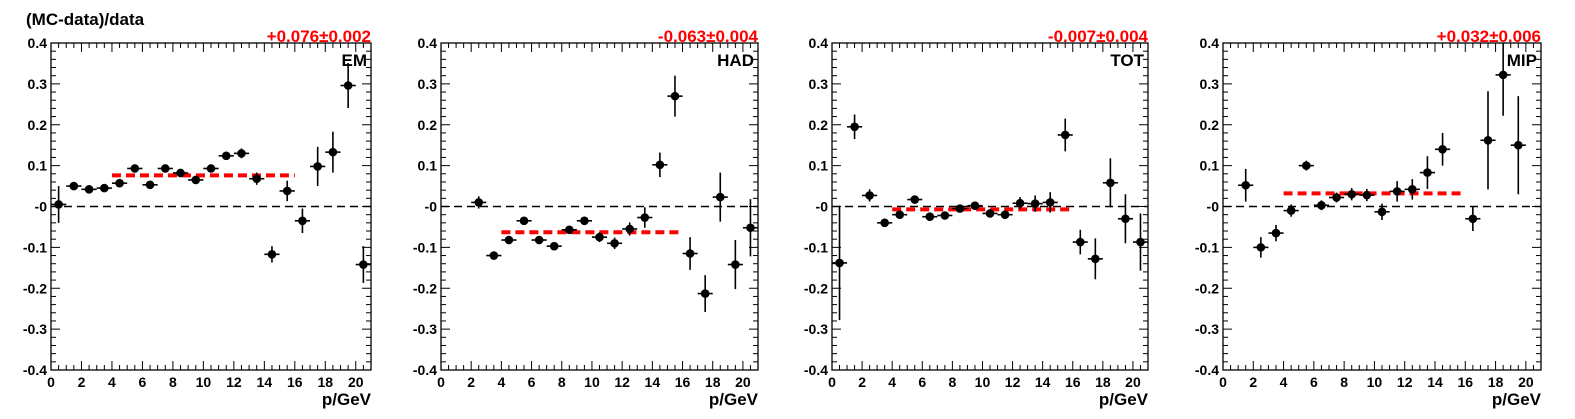 Image resolution: width=1575 pixels, height=419 pixels. Describe the element at coordinates (501, 382) in the screenshot. I see `x-tick-label: 4` at that location.